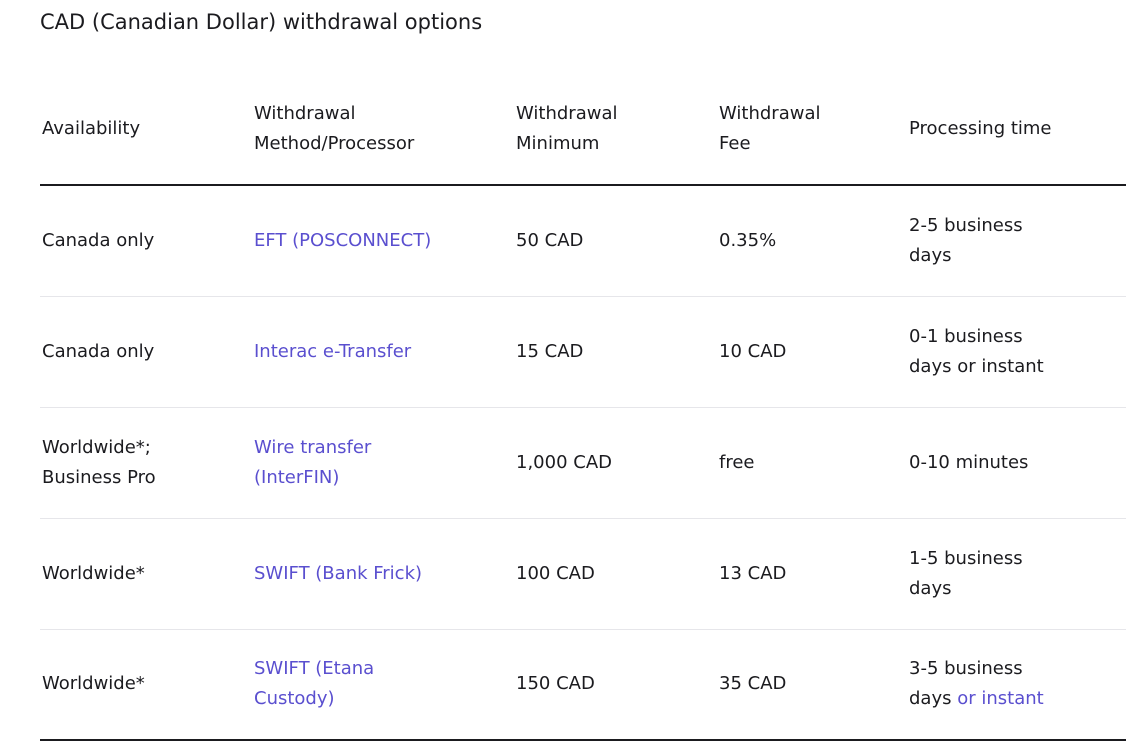  What do you see at coordinates (980, 128) in the screenshot?
I see `header-processing-label: Processing time` at bounding box center [980, 128].